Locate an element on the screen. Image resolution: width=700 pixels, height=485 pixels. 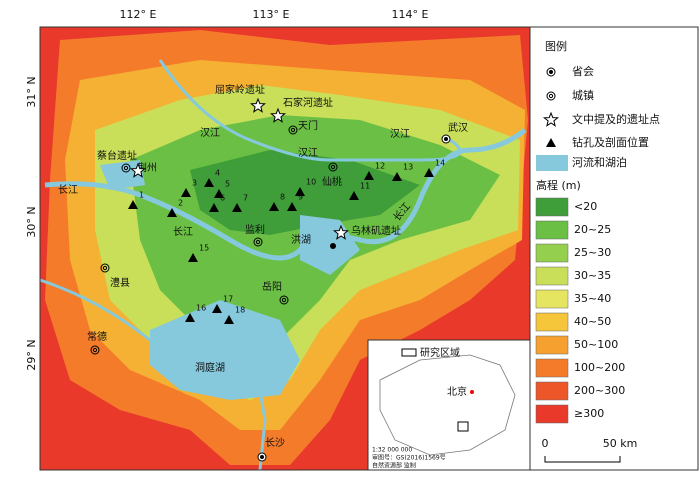
elevation-label: 30~35 is located at coordinates (592, 275).